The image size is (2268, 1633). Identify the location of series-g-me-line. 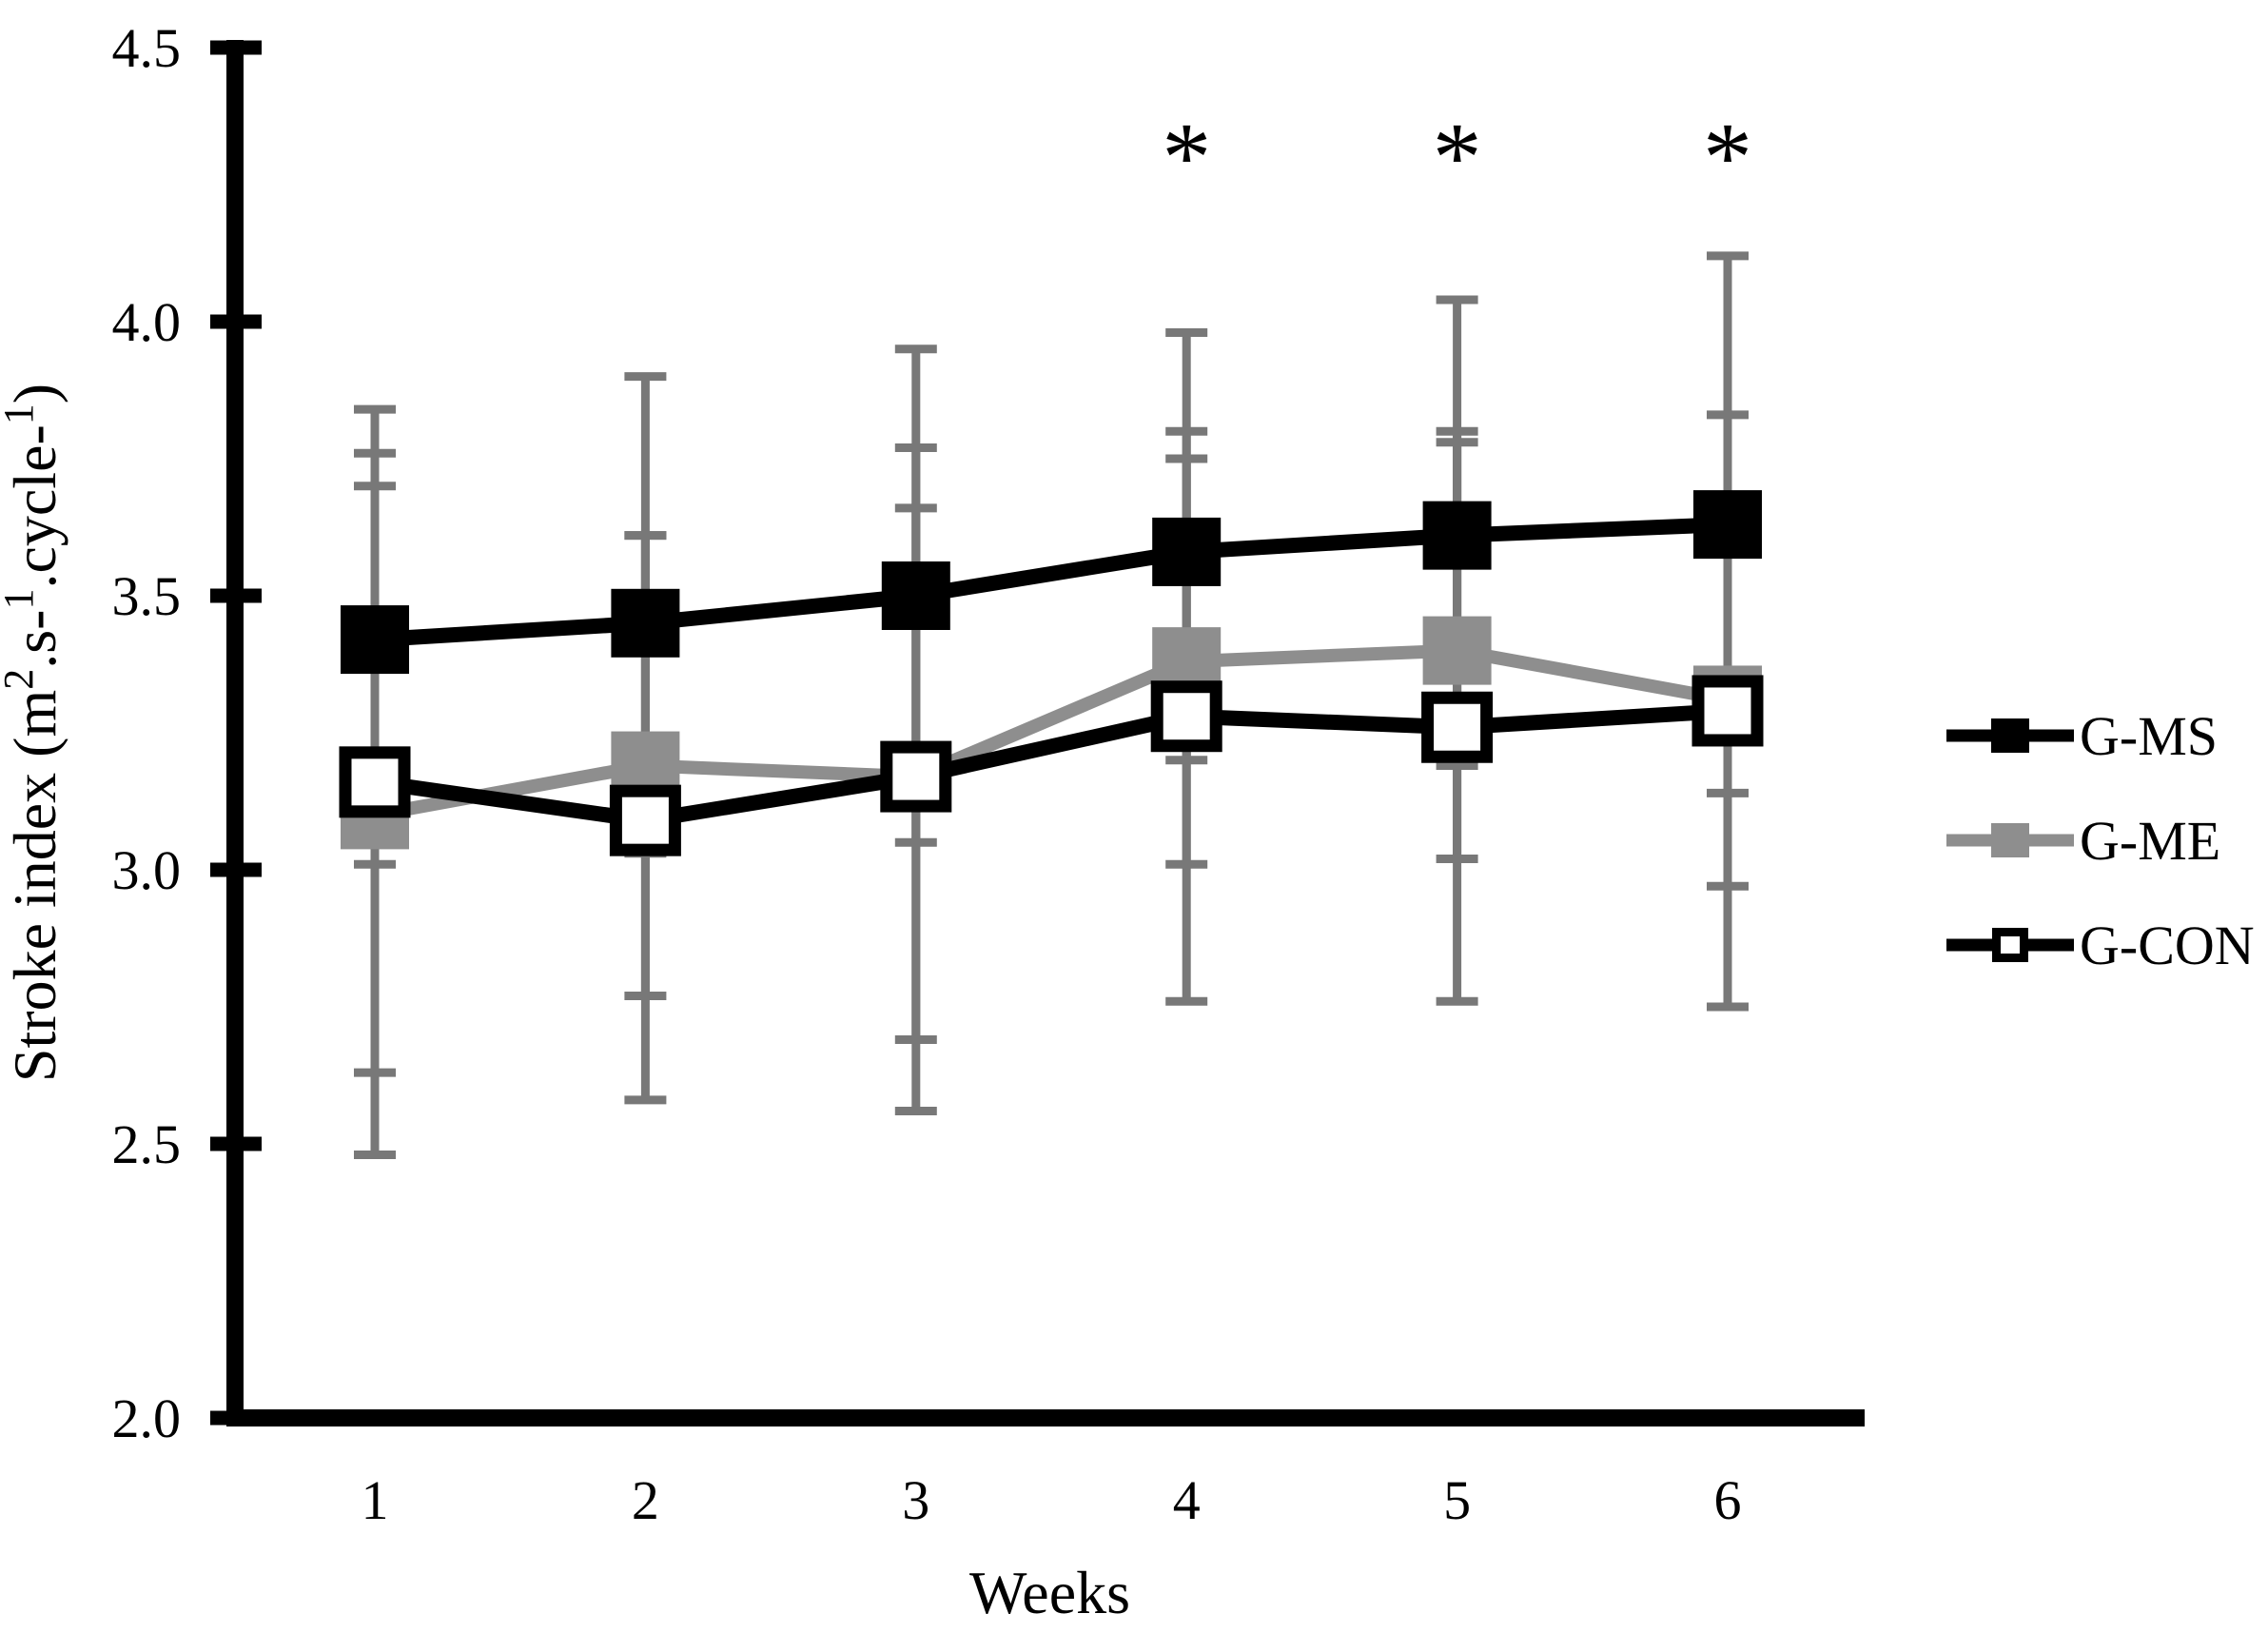
(1051, 732).